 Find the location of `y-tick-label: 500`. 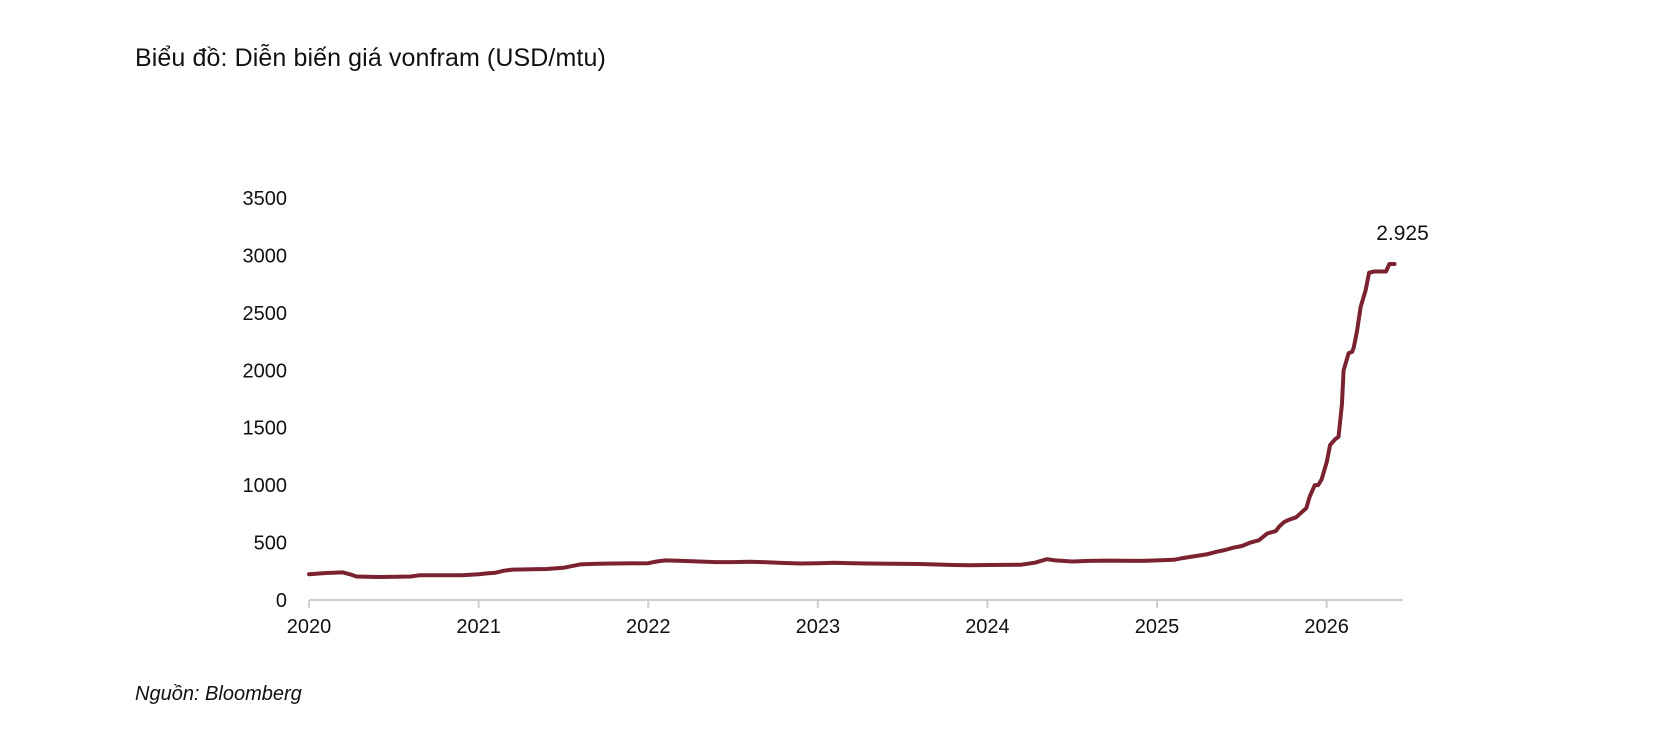

y-tick-label: 500 is located at coordinates (270, 544).